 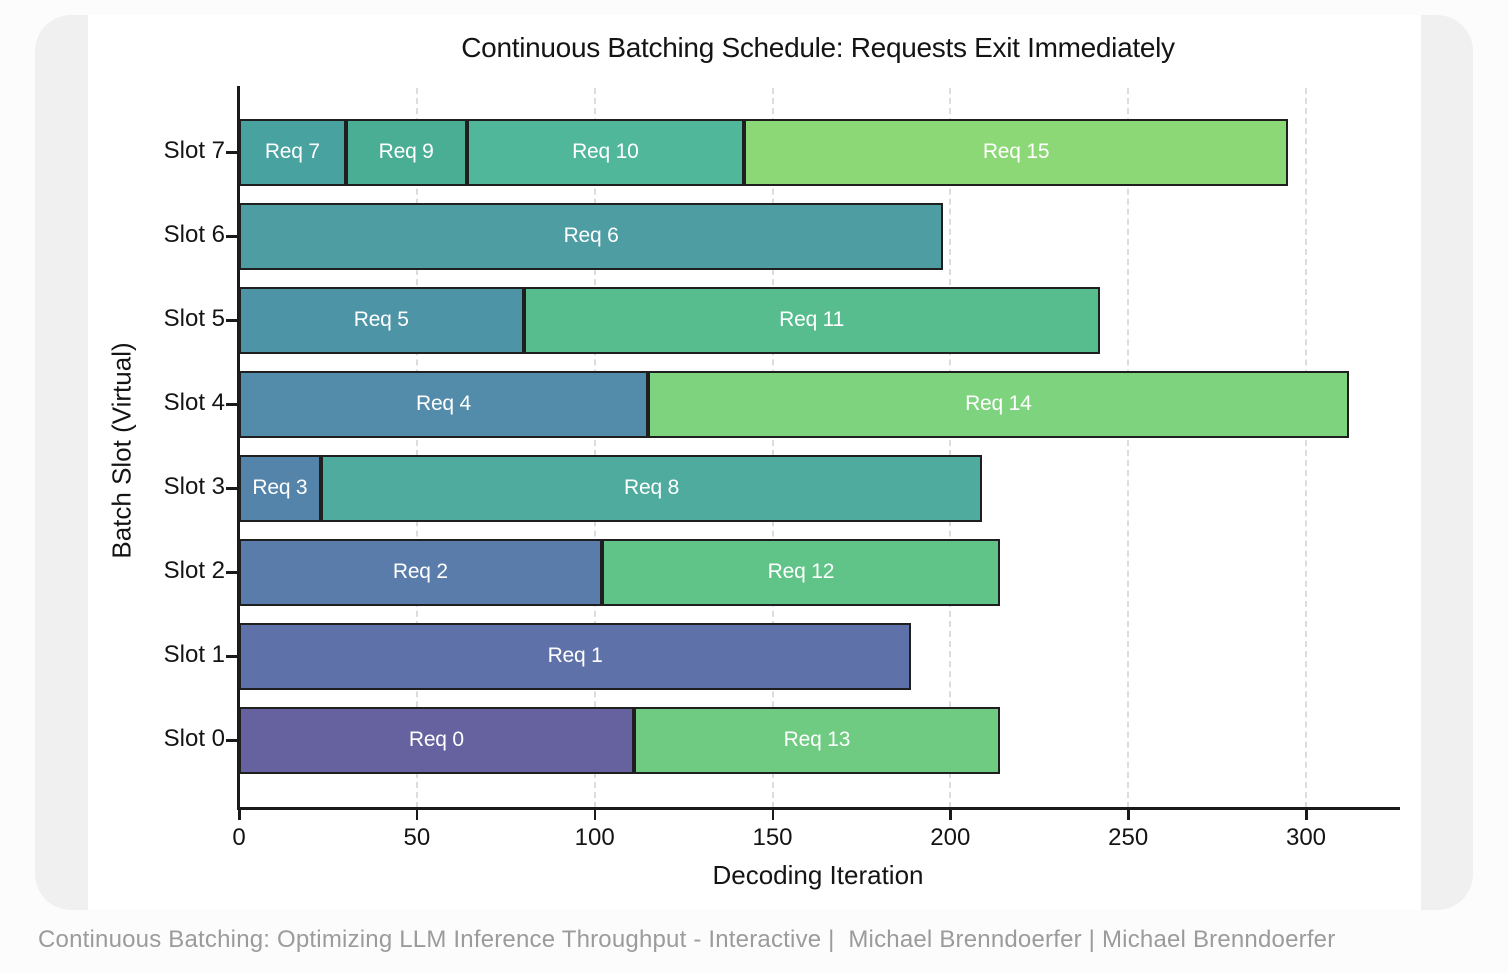 I want to click on bar-label: Req 11, so click(x=812, y=319).